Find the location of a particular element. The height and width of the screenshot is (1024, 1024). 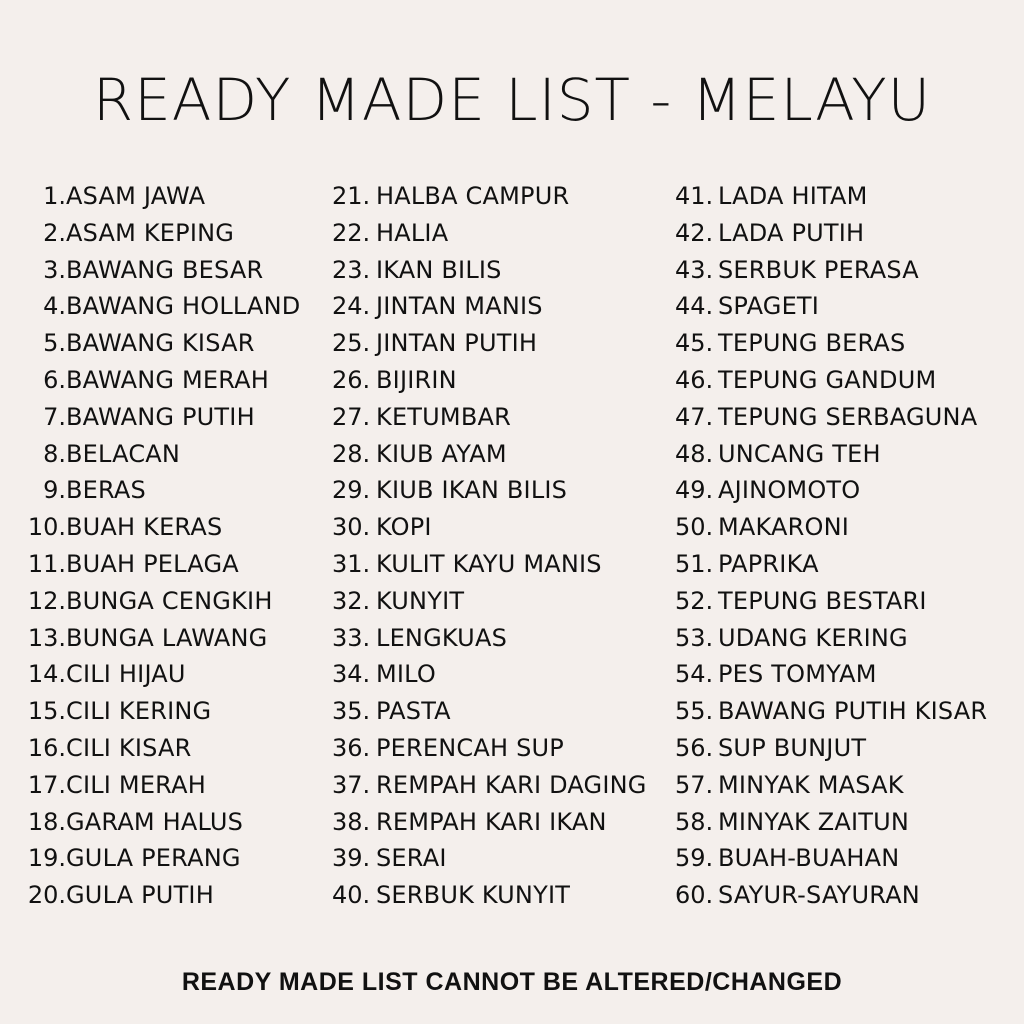

item-label: PASTA is located at coordinates (413, 711).